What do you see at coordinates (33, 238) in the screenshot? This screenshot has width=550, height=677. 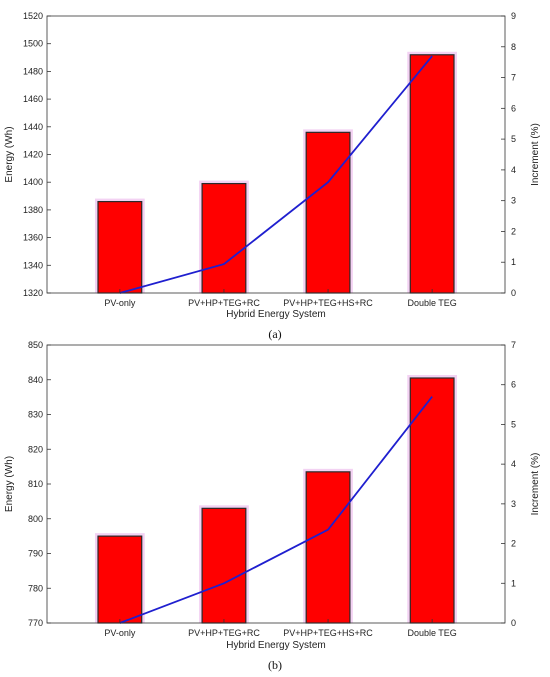 I see `y-tick-label: 1360` at bounding box center [33, 238].